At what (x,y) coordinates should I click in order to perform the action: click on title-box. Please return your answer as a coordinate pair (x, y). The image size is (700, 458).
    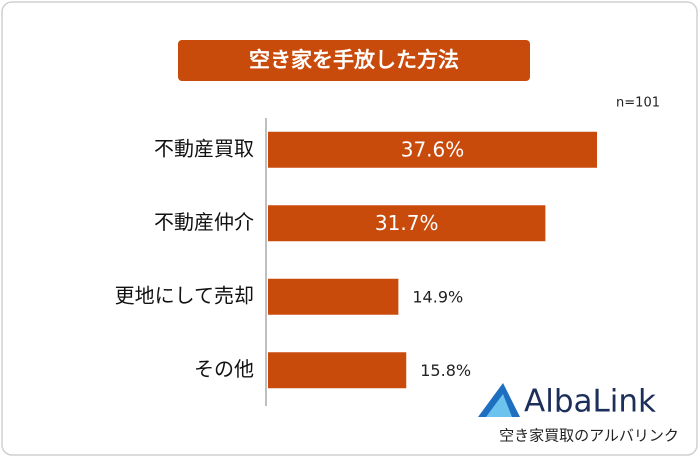
    Looking at the image, I should click on (354, 60).